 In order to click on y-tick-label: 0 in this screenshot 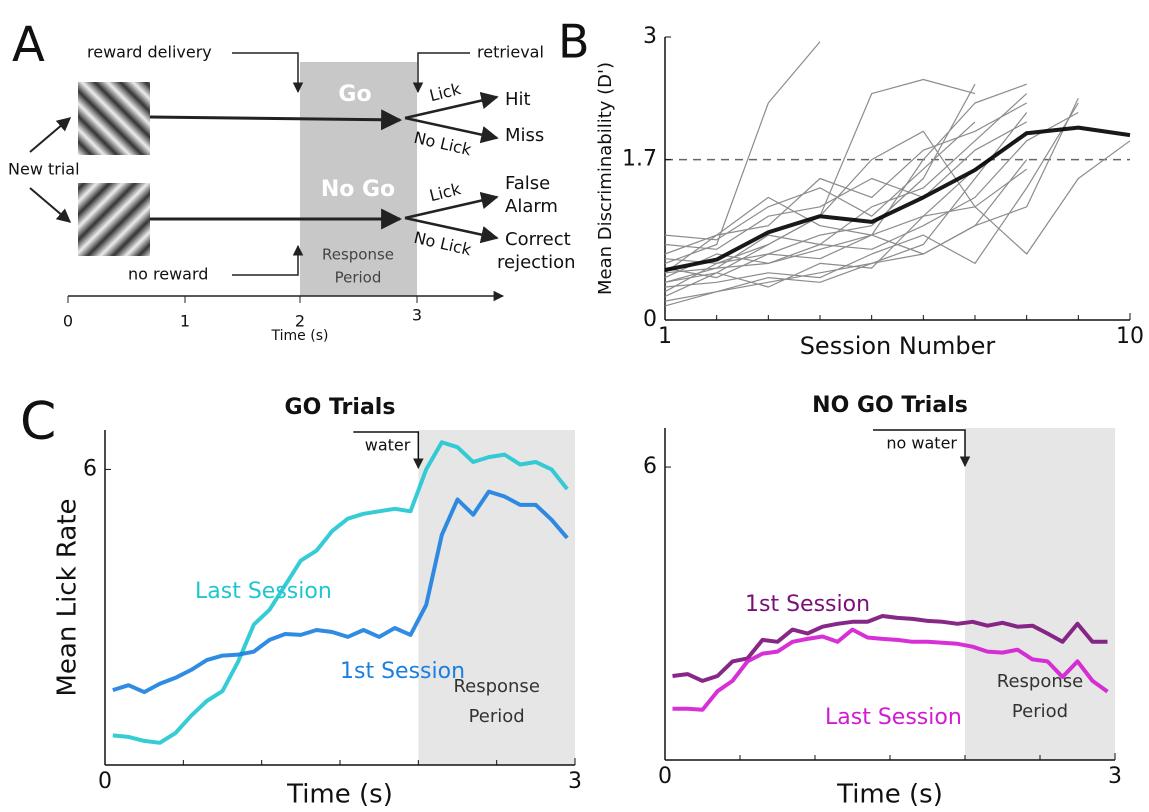, I will do `click(650, 319)`.